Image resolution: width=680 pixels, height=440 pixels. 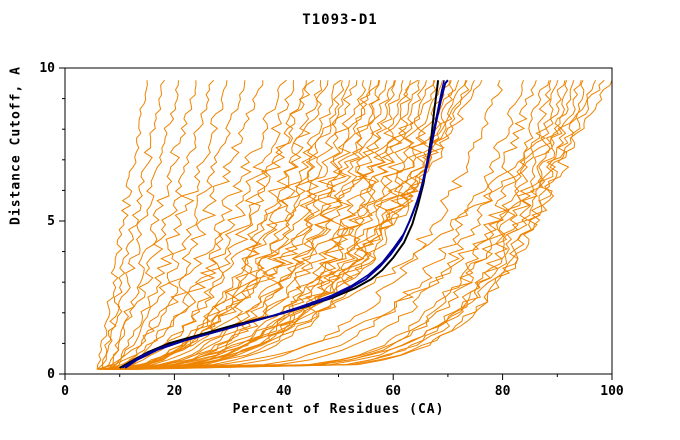 What do you see at coordinates (175, 391) in the screenshot?
I see `x-tick-label: 20` at bounding box center [175, 391].